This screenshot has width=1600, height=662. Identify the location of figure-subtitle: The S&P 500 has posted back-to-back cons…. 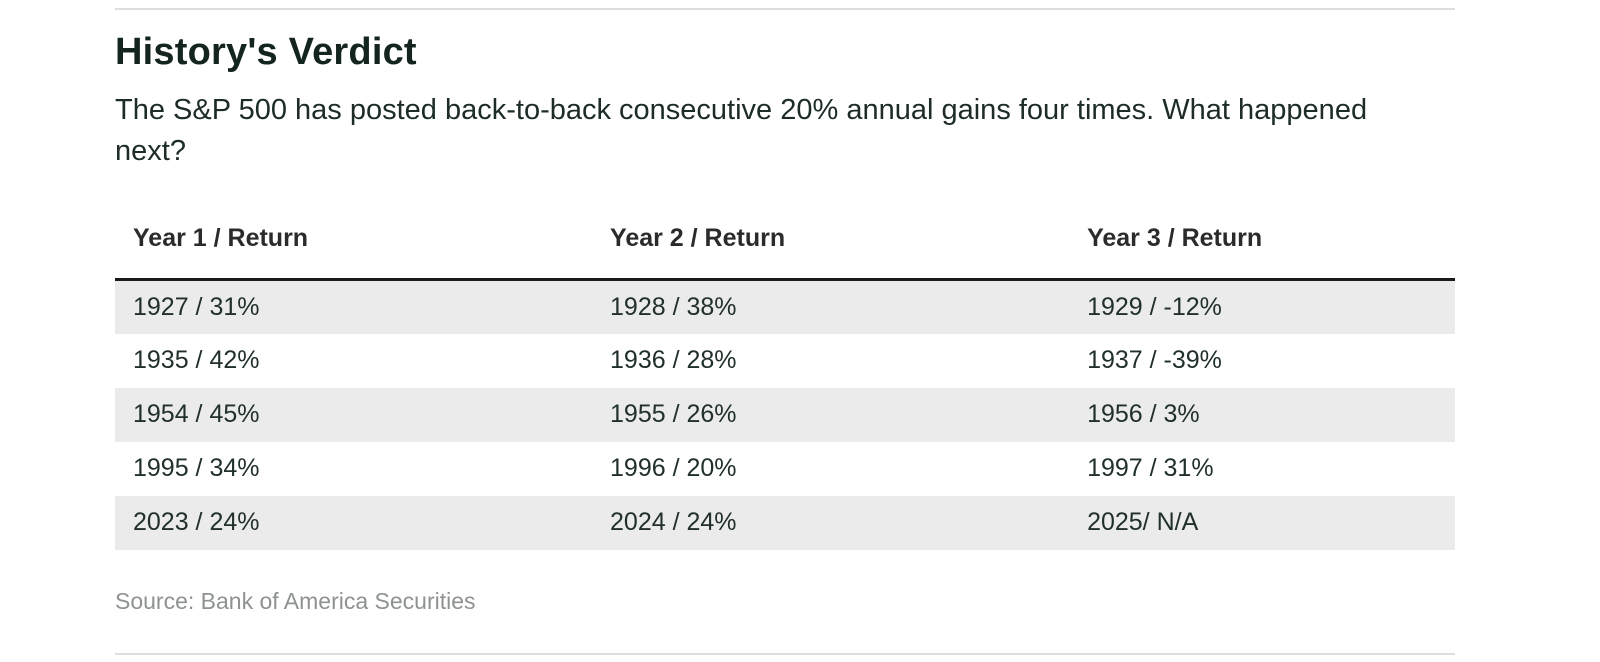
(741, 130).